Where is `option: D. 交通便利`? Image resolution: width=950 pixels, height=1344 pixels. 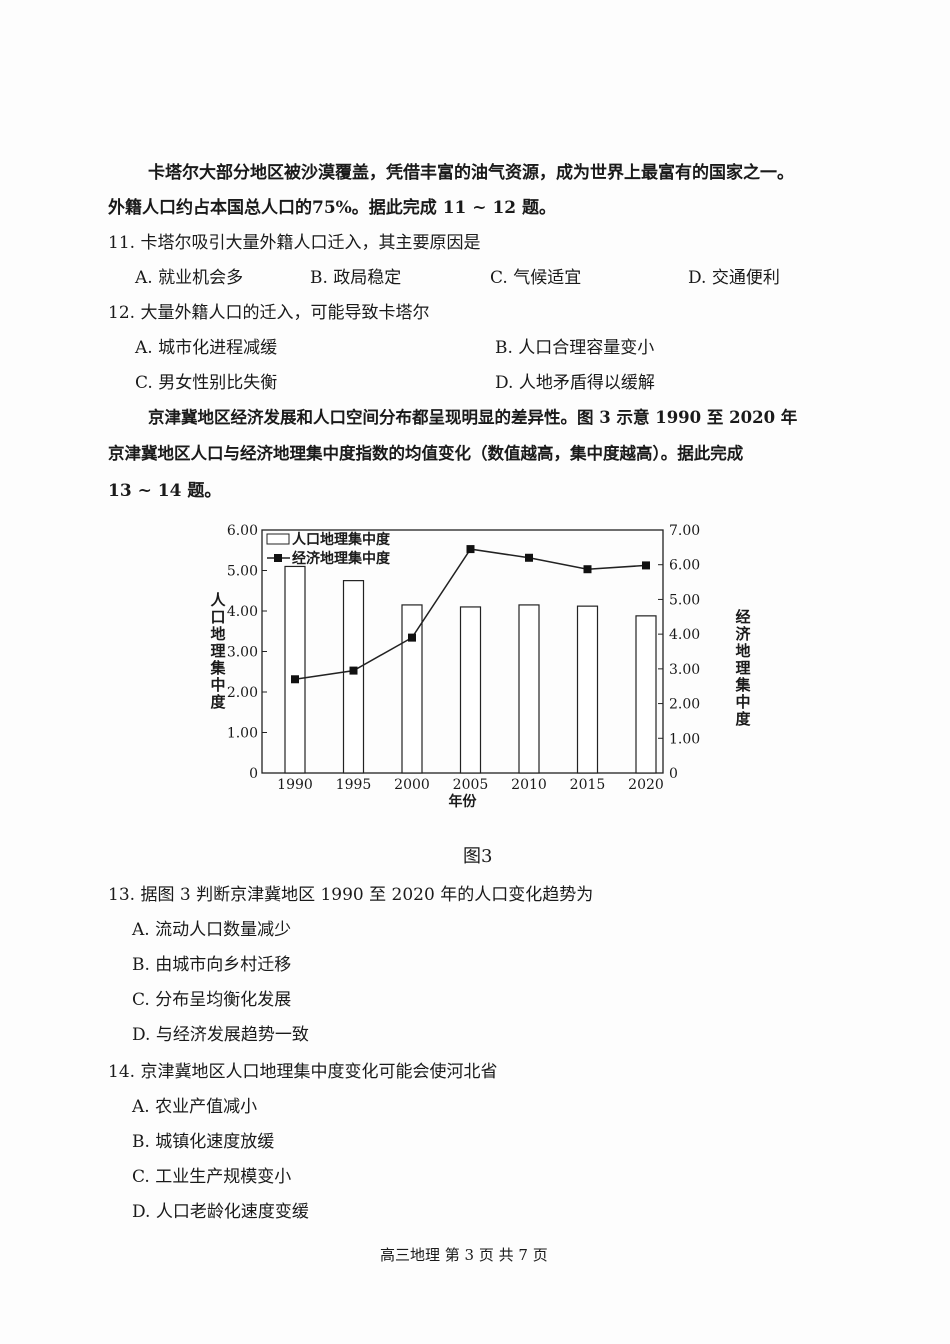
option: D. 交通便利 is located at coordinates (734, 278).